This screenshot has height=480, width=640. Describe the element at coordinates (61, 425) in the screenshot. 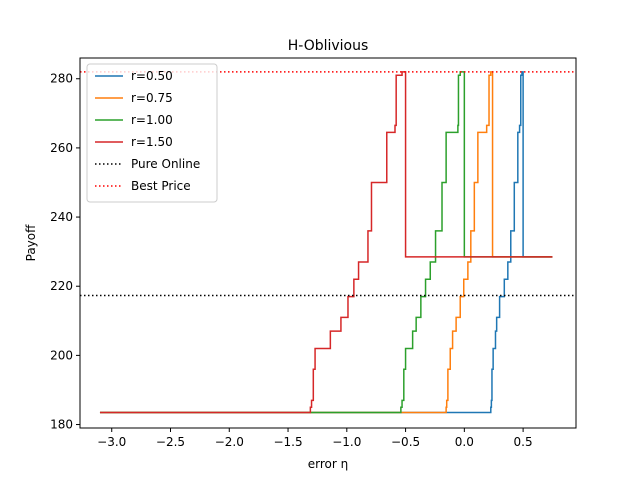

I see `y-tick-label: 180` at that location.